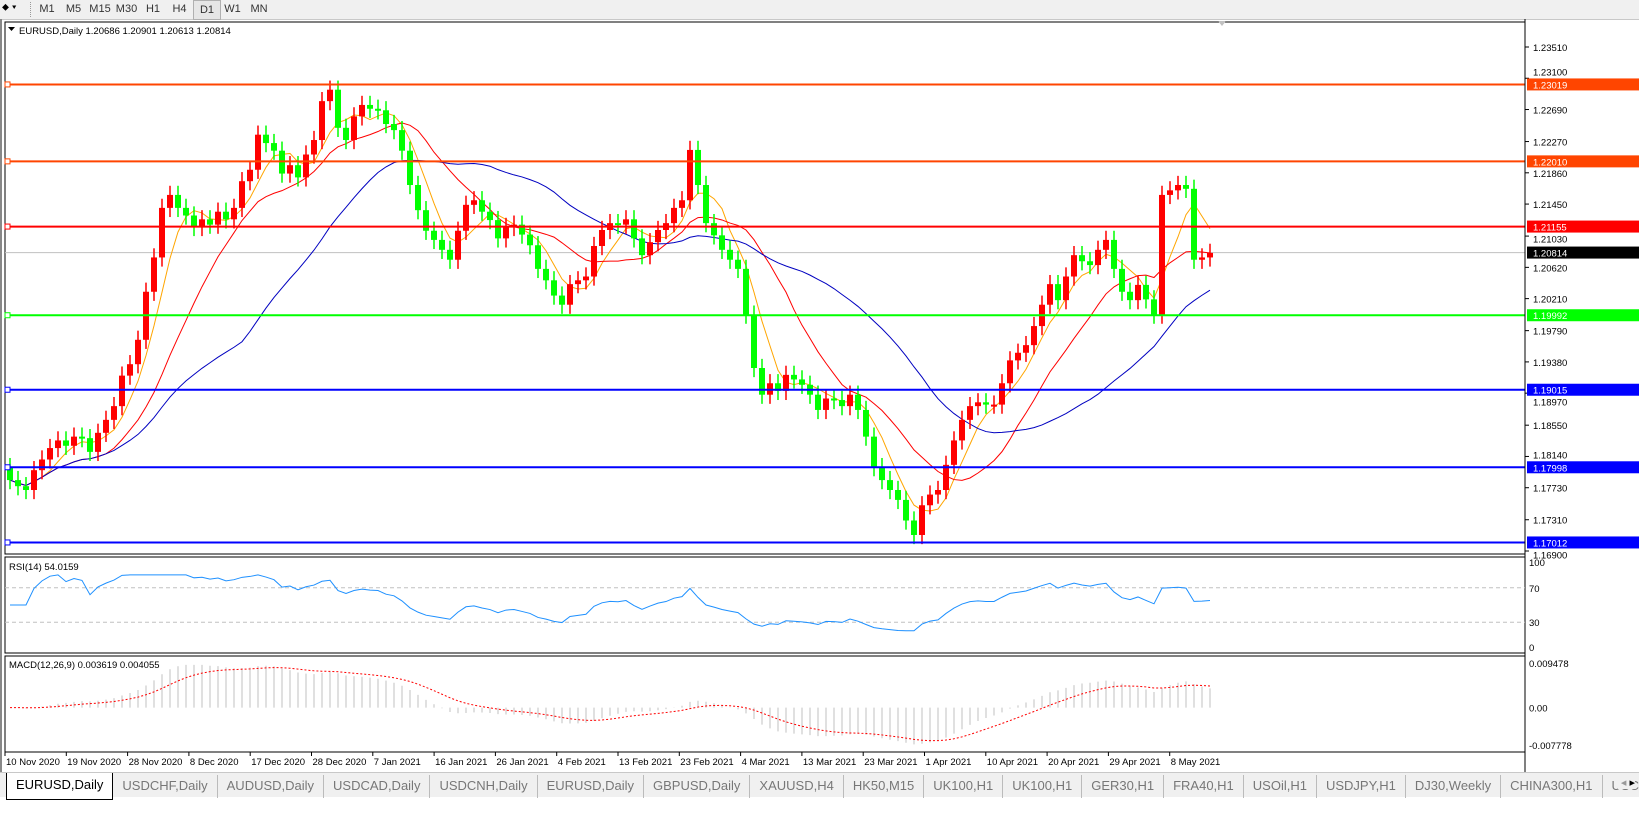 This screenshot has width=1639, height=830. What do you see at coordinates (165, 786) in the screenshot?
I see `chart-tab: USDCHF,Daily` at bounding box center [165, 786].